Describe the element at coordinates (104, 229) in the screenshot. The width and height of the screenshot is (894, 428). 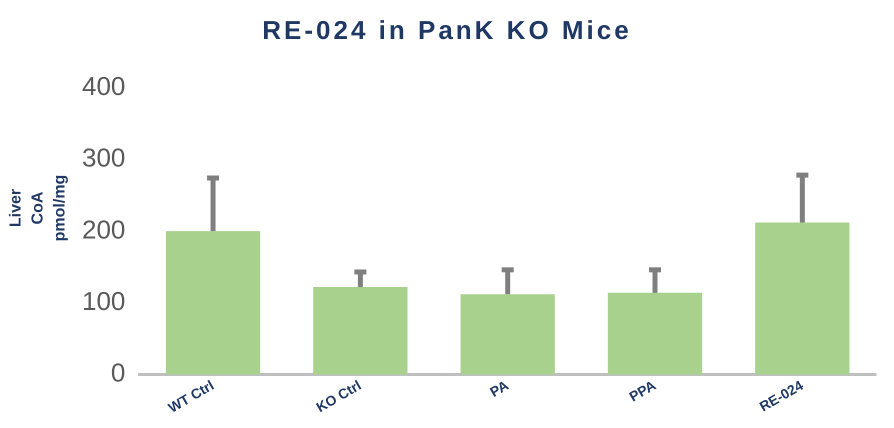
I see `y-tick-label: 200` at that location.